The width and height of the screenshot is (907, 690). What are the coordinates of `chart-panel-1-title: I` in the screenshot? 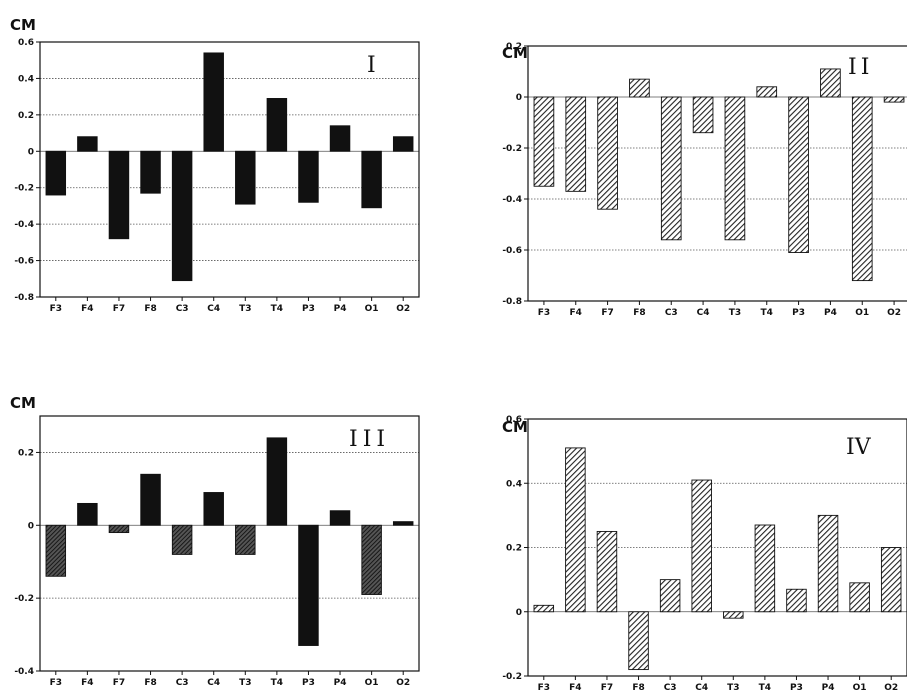 It's located at (371, 65).